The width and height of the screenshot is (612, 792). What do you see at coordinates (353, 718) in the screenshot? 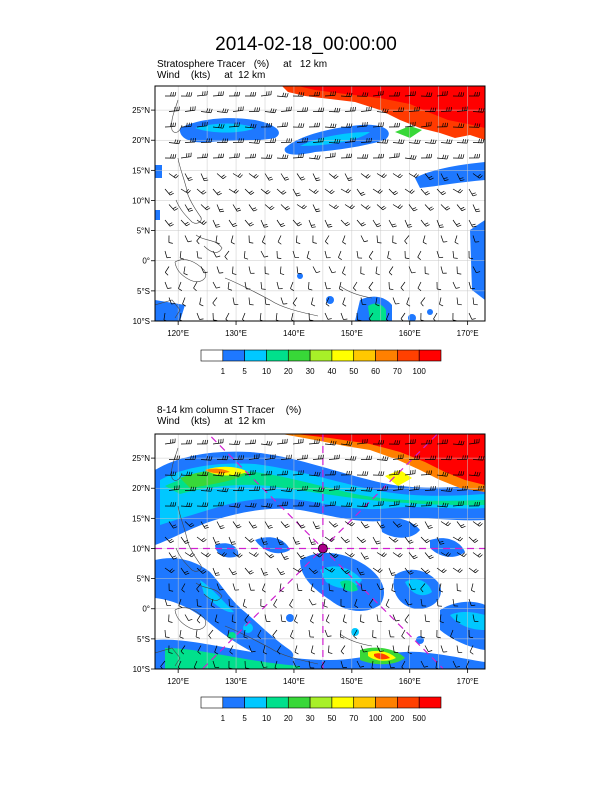
I see `colorbar-label: 70` at bounding box center [353, 718].